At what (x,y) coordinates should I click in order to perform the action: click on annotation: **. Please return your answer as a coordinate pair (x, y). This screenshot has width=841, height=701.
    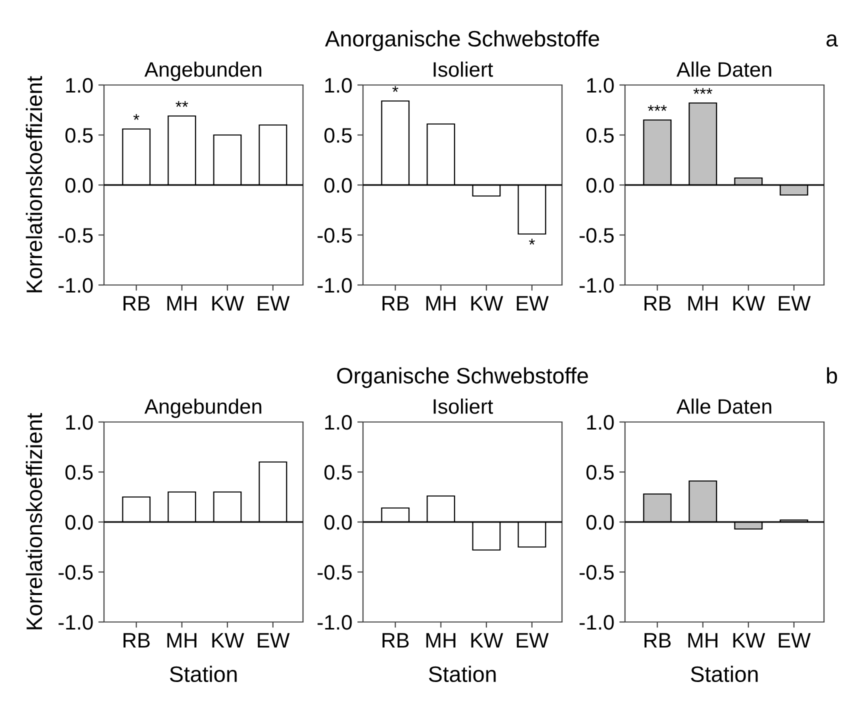
    Looking at the image, I should click on (182, 104).